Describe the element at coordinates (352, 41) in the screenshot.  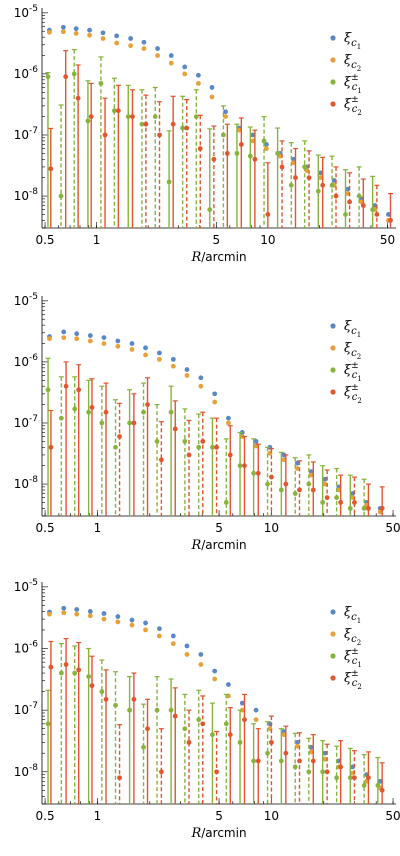
I see `legend-entry: ξc1` at that location.